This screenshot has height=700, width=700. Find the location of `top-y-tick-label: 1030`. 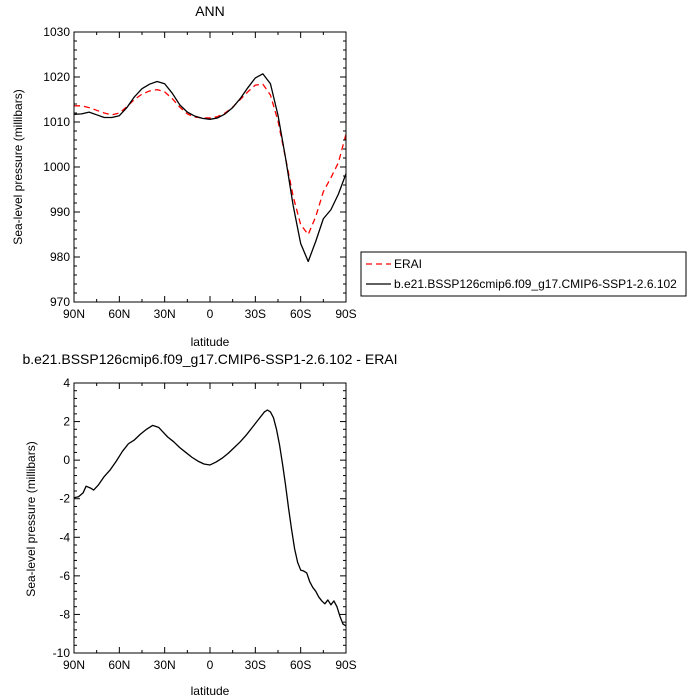

top-y-tick-label: 1030 is located at coordinates (56, 32).